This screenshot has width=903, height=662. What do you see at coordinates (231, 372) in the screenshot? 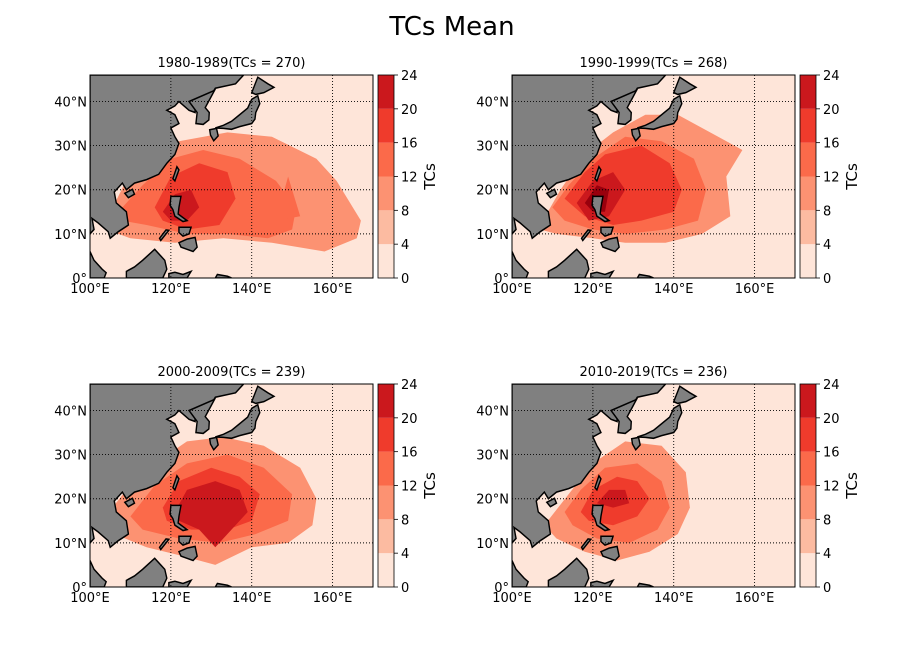
I see `panel-title: 2000-2009(TCs = 239)` at bounding box center [231, 372].